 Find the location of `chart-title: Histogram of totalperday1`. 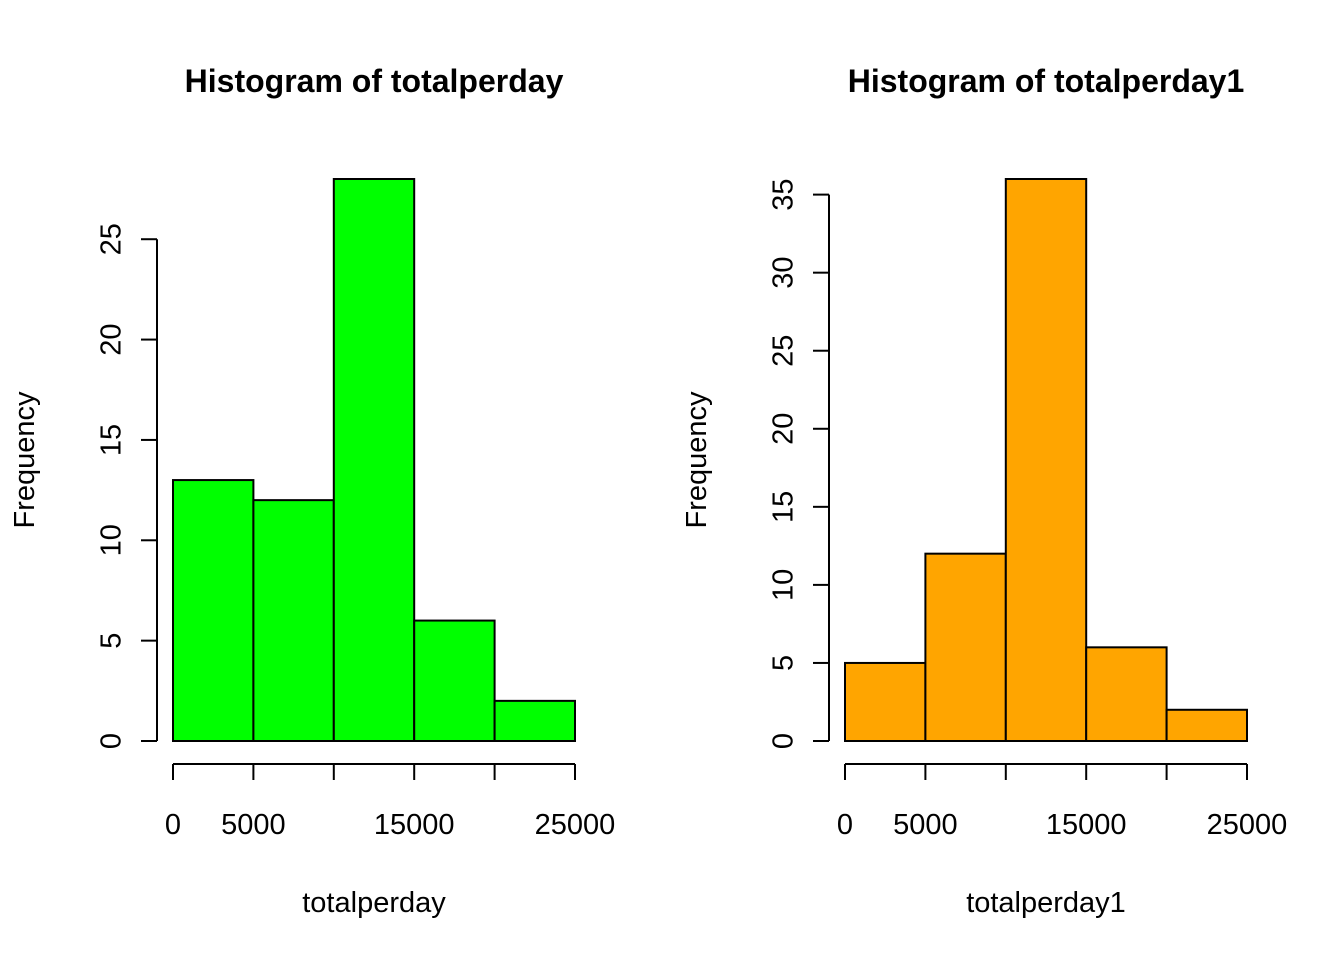

chart-title: Histogram of totalperday1 is located at coordinates (1046, 81).